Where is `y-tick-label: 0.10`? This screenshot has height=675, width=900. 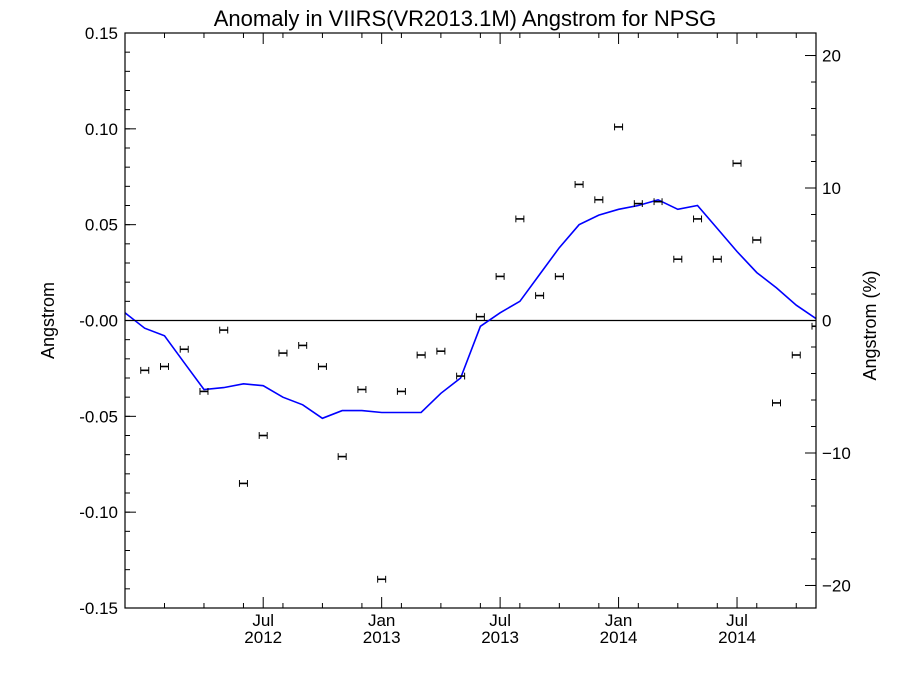
y-tick-label: 0.10 is located at coordinates (101, 129).